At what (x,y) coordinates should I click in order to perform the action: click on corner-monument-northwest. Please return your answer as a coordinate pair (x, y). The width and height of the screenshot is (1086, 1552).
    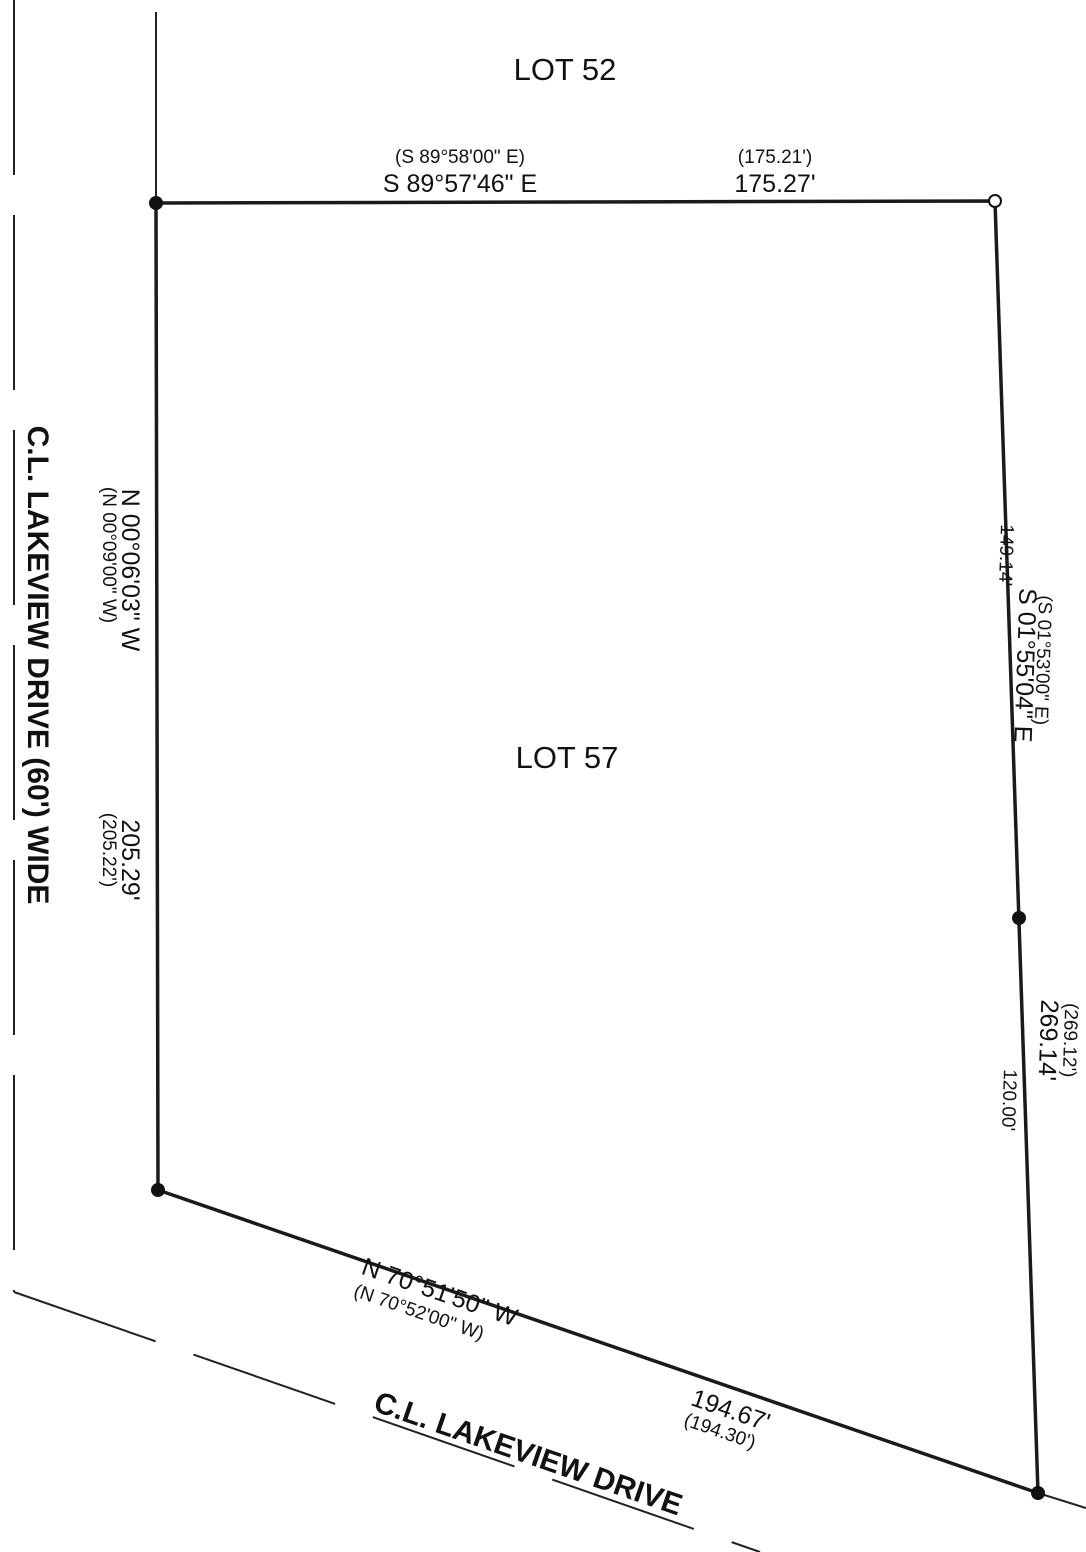
    Looking at the image, I should click on (156, 203).